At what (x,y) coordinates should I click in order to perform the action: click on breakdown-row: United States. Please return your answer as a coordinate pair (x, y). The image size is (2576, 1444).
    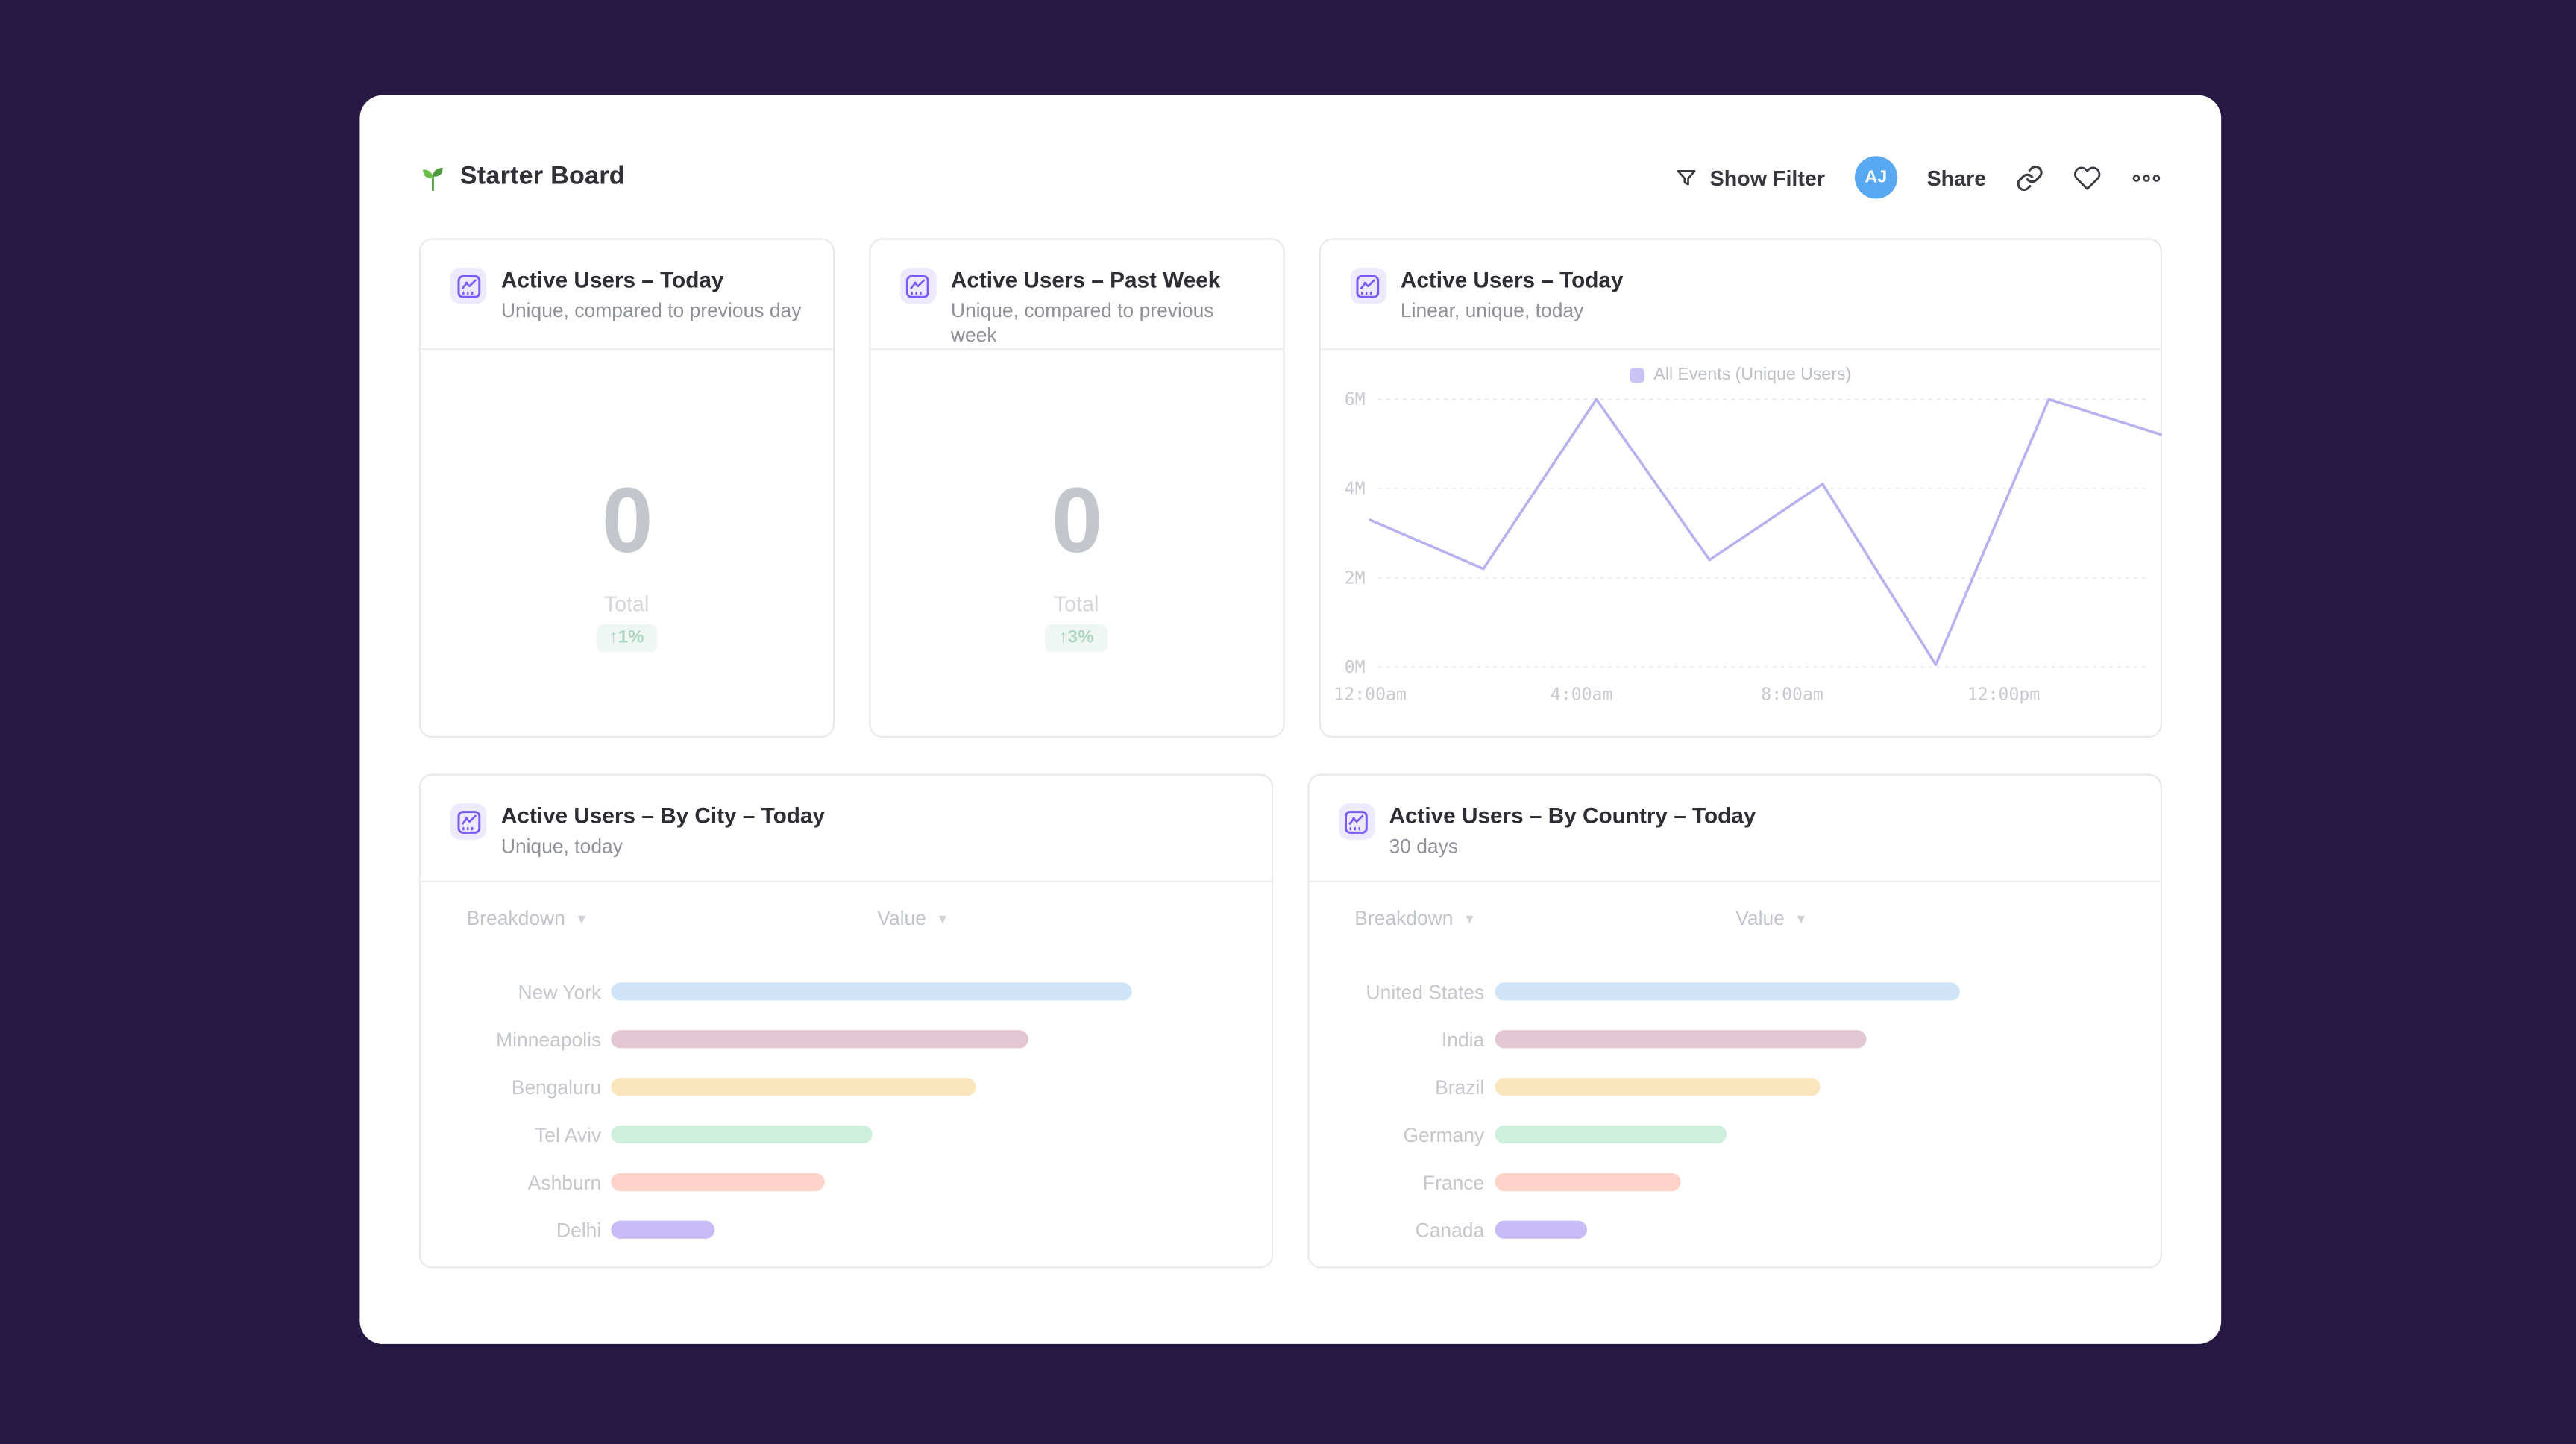
    Looking at the image, I should click on (1735, 991).